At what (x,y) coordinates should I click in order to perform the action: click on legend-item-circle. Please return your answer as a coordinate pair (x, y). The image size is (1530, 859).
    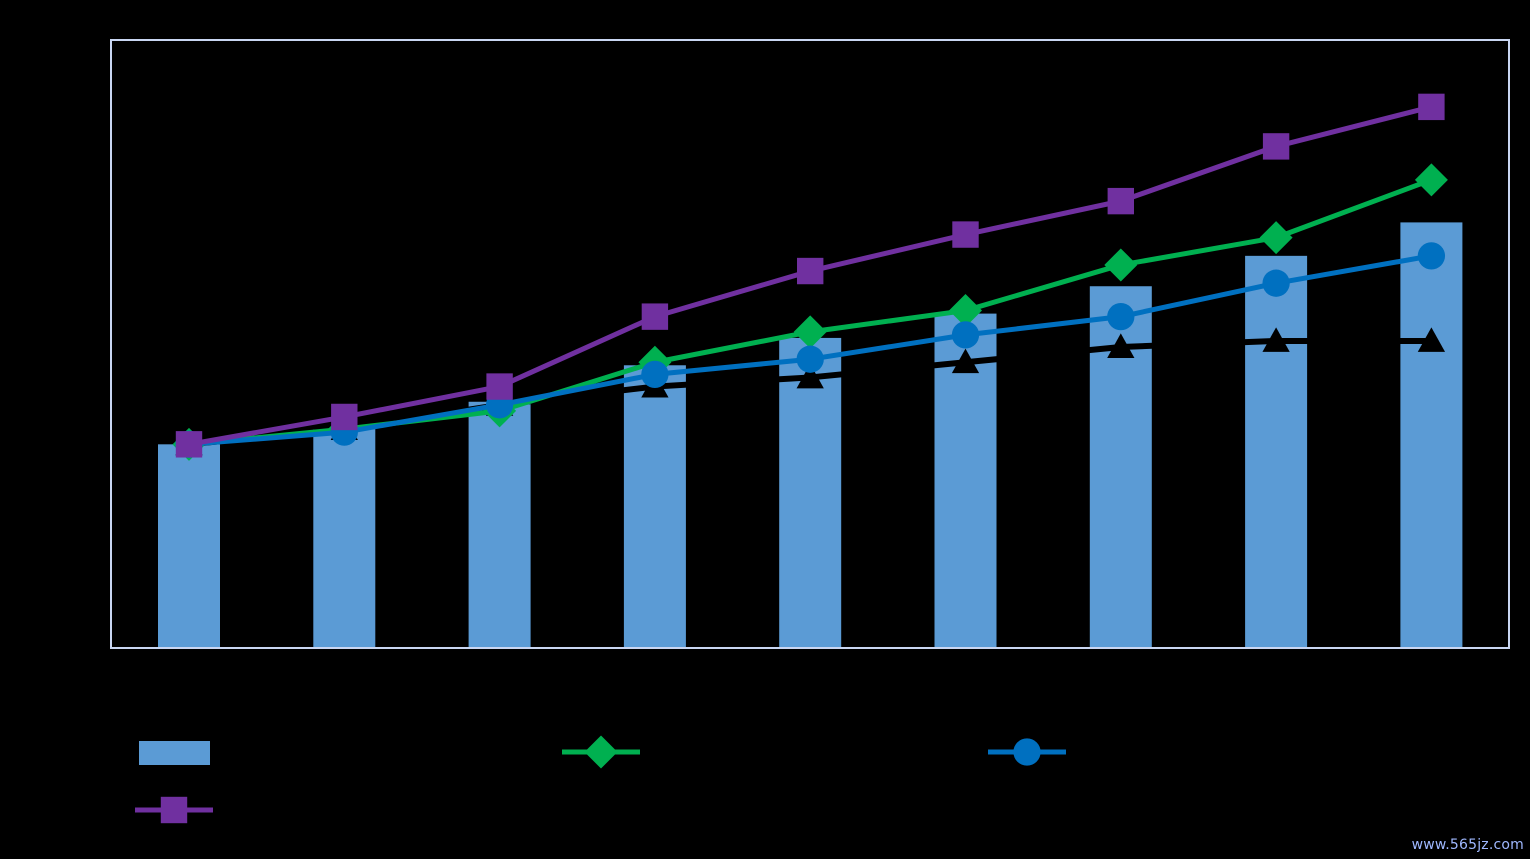
    Looking at the image, I should click on (1027, 752).